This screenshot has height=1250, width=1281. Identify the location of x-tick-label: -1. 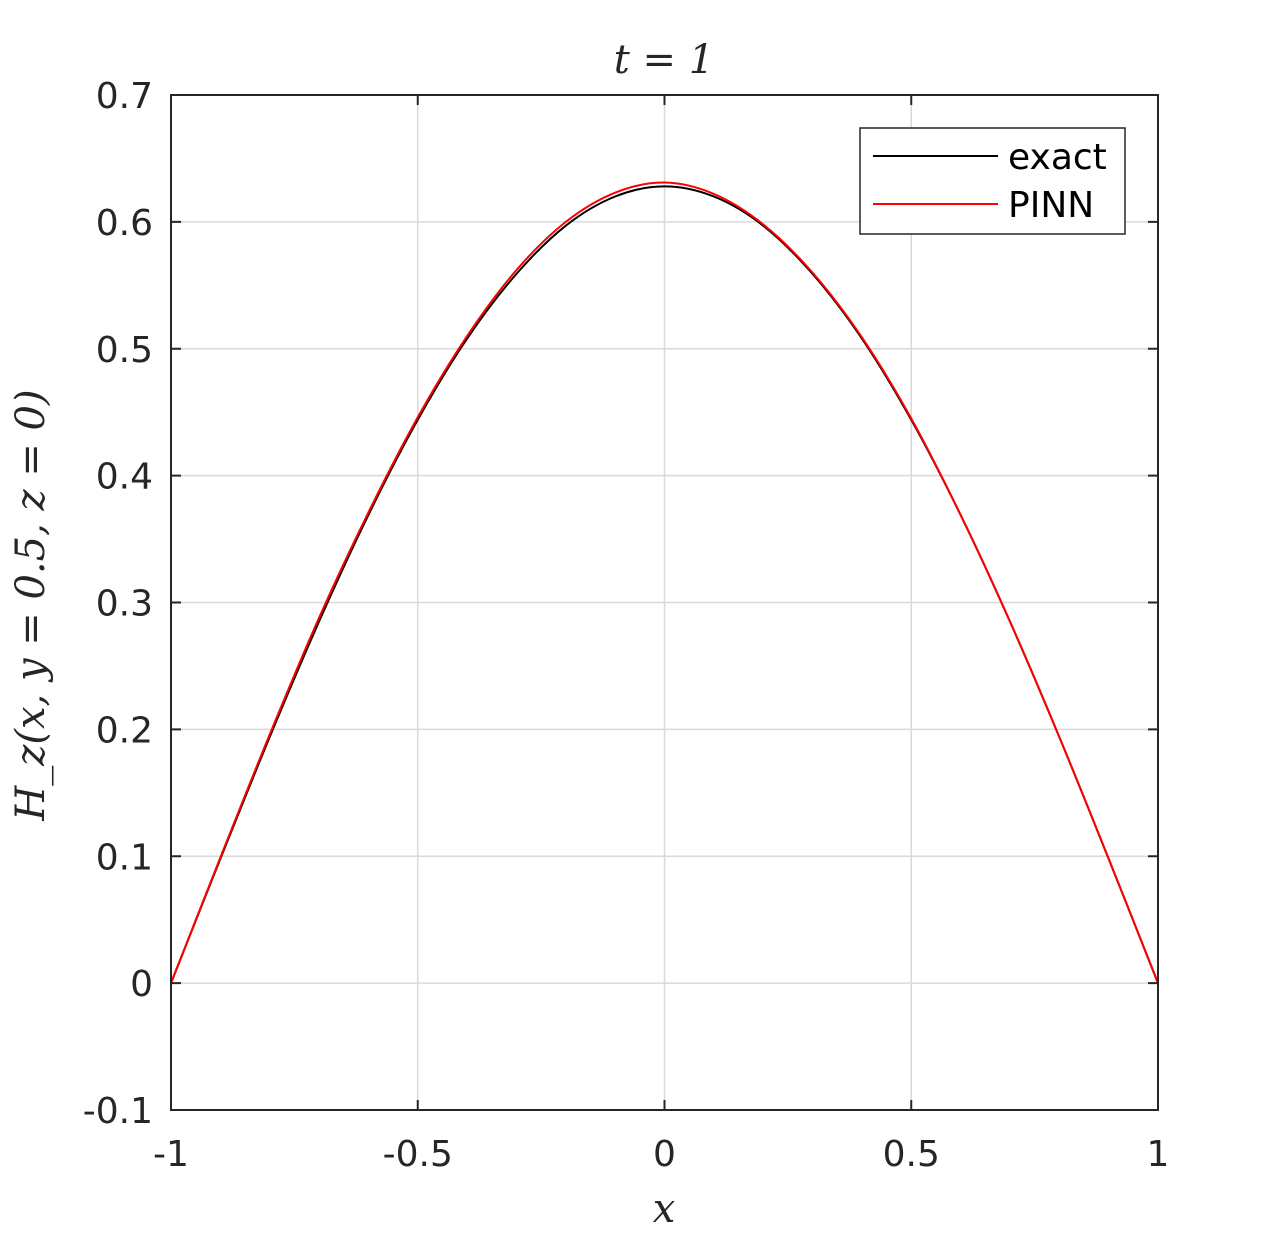
(171, 1154).